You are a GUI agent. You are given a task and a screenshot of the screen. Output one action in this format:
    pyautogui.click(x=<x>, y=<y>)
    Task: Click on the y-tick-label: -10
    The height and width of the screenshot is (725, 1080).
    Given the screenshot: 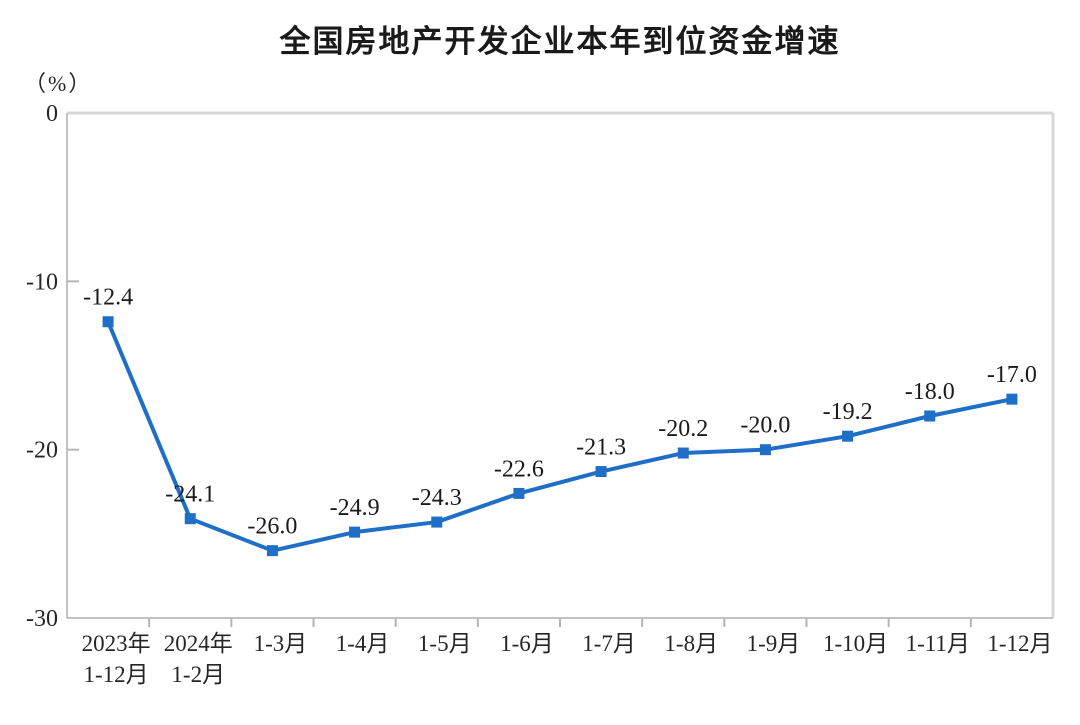 What is the action you would take?
    pyautogui.click(x=42, y=282)
    